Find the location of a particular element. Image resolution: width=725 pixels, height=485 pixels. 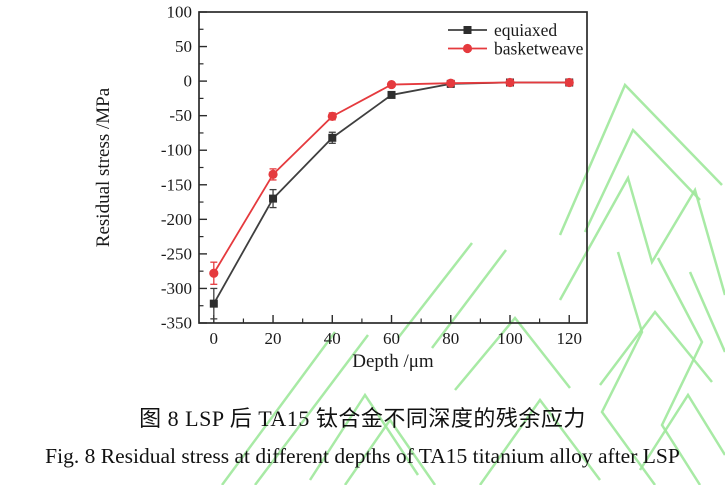

x-tick-label: 80 is located at coordinates (450, 338).